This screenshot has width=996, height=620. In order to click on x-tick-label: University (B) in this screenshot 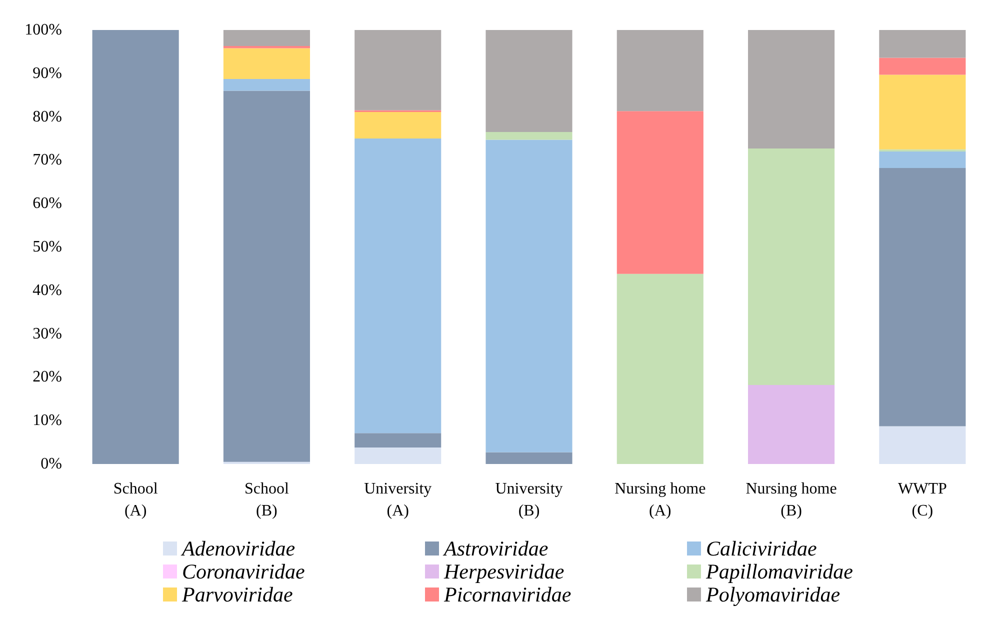, I will do `click(529, 500)`.